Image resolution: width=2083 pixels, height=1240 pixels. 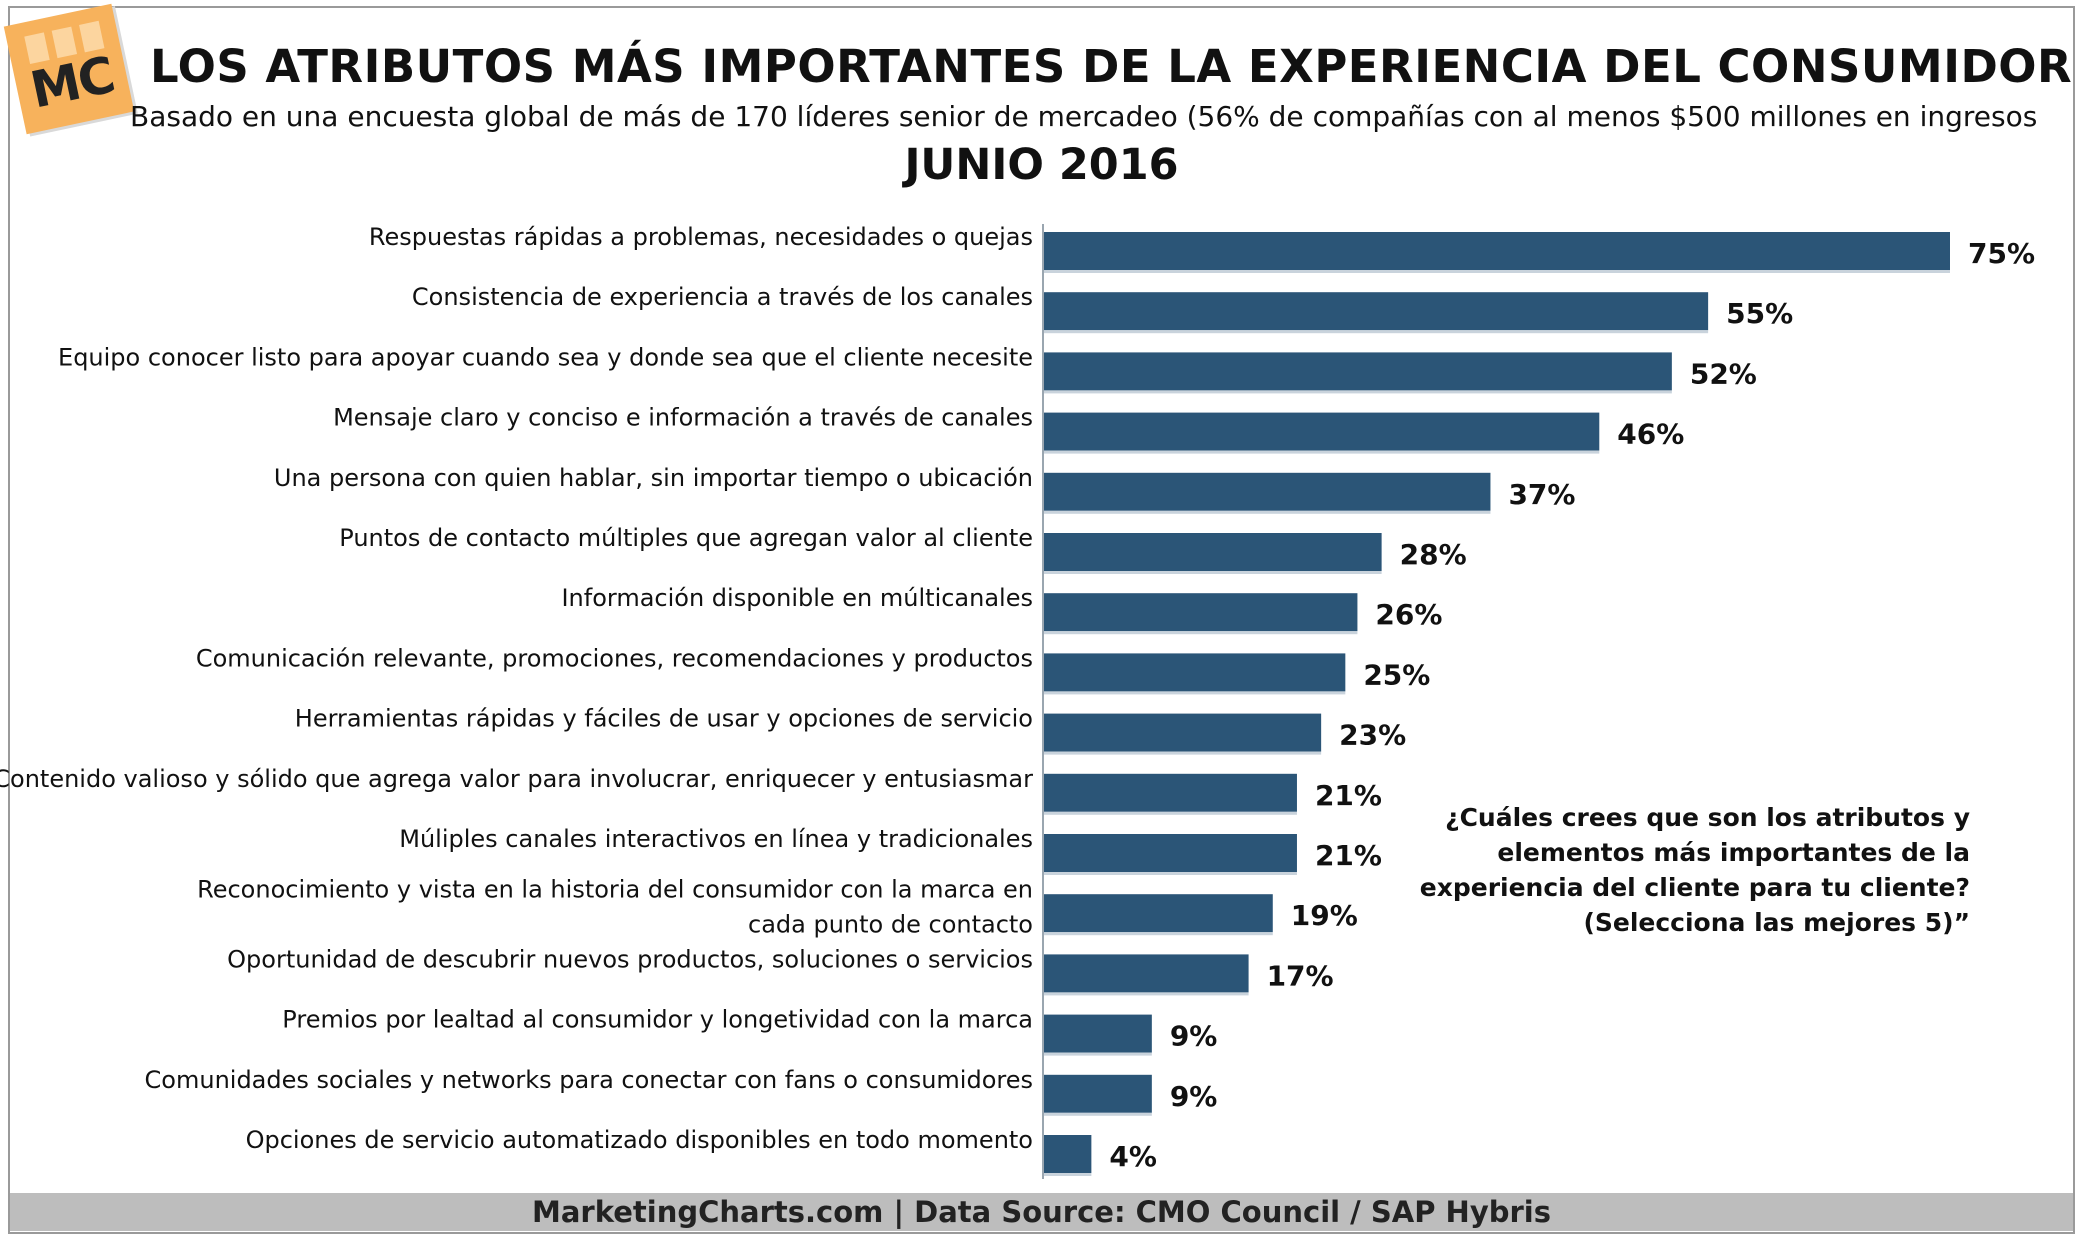 I want to click on note-line: elementos más importantes de la, so click(x=1733, y=852).